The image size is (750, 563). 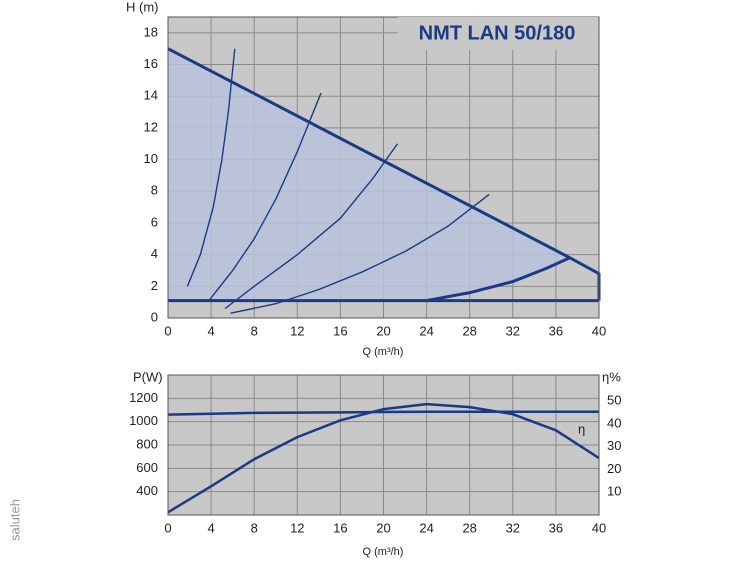 I want to click on title-box, so click(x=498, y=33).